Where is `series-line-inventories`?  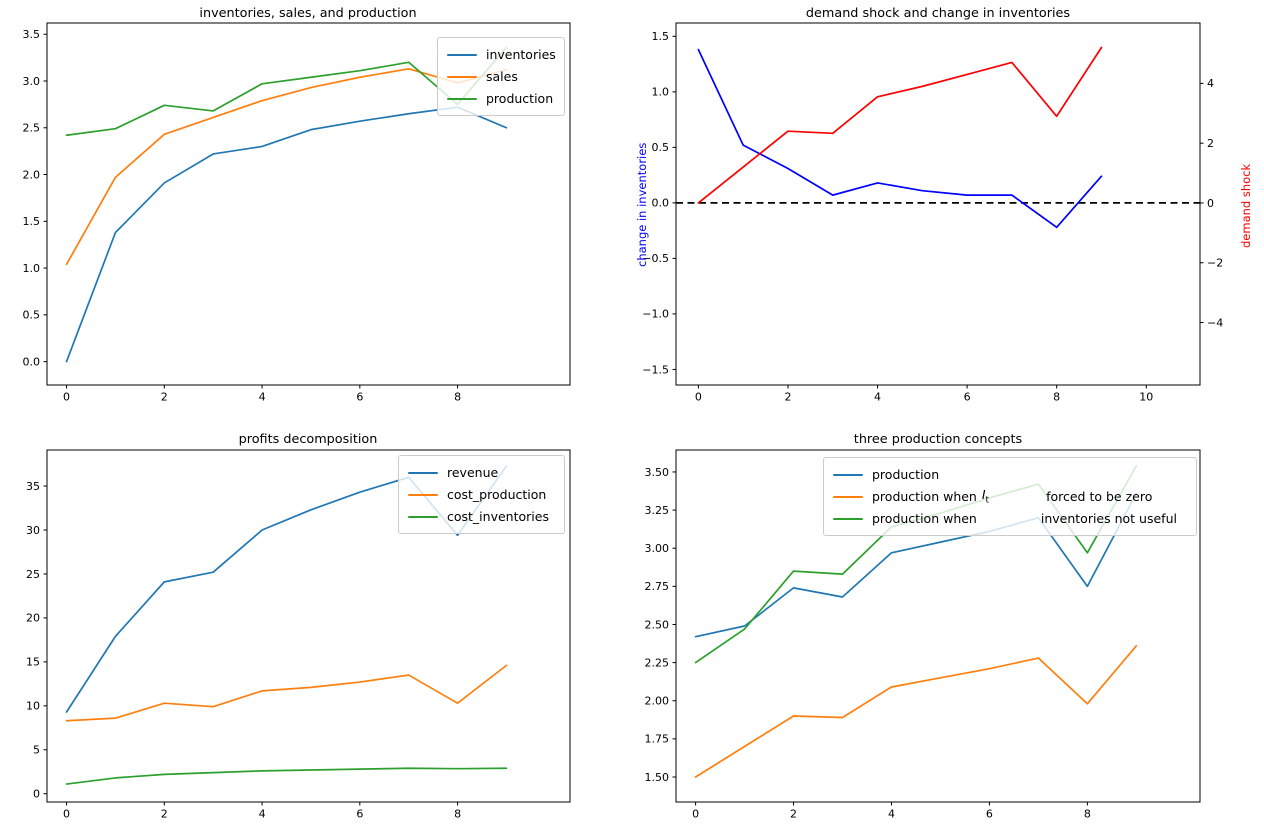
series-line-inventories is located at coordinates (286, 234).